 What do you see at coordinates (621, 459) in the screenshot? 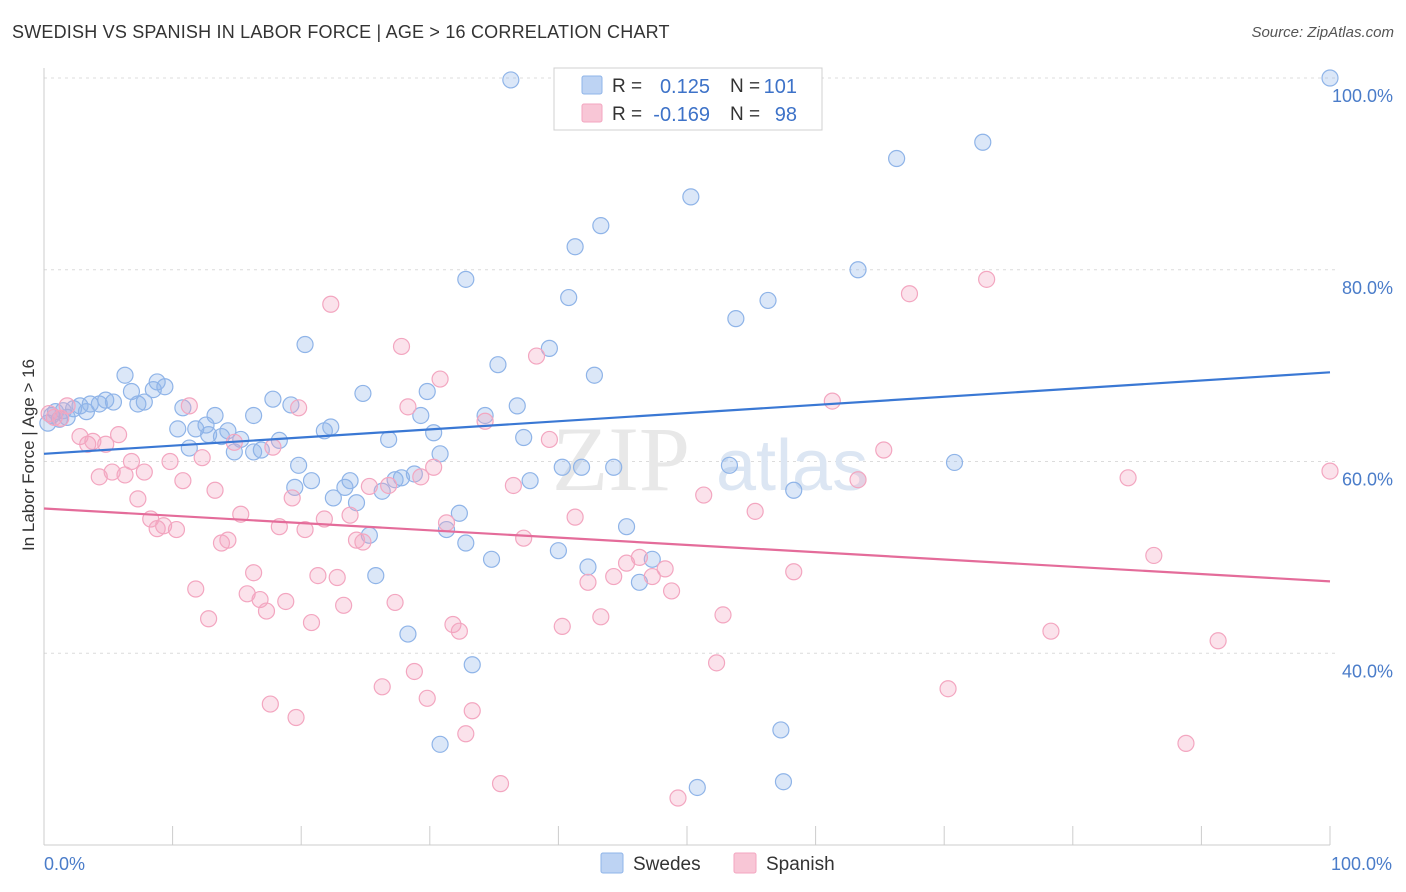
I see `watermark-zip: ZIP` at bounding box center [621, 459].